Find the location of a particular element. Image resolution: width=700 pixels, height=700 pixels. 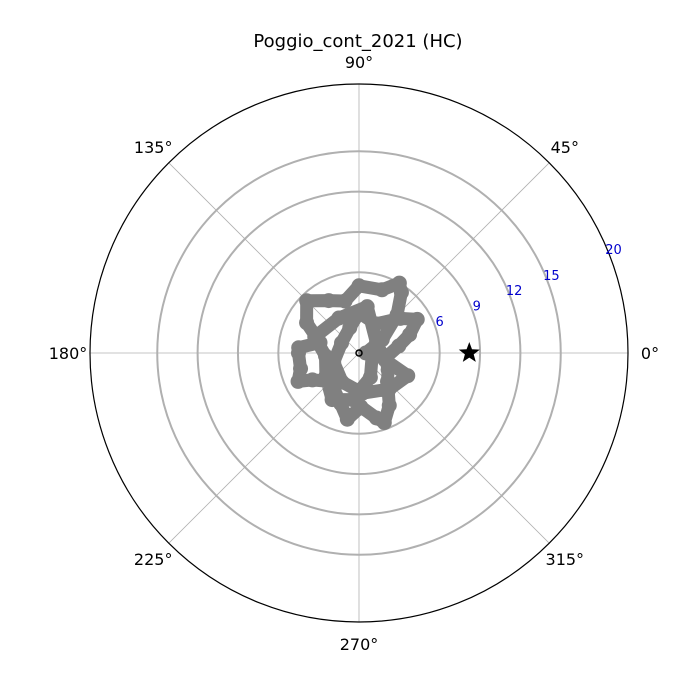

angular-tick-label: 135° is located at coordinates (153, 147).